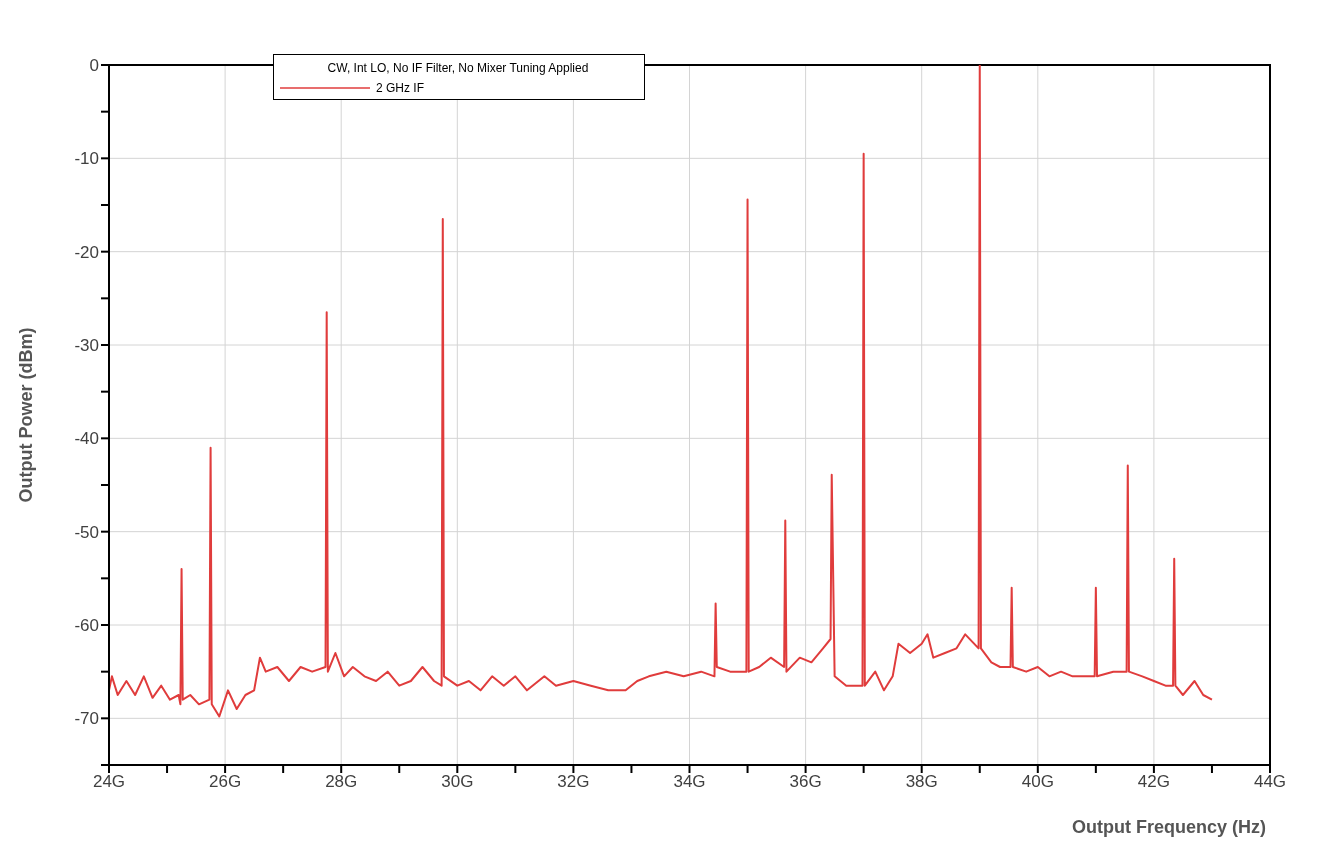  What do you see at coordinates (1270, 782) in the screenshot?
I see `x-tick-label: 44G` at bounding box center [1270, 782].